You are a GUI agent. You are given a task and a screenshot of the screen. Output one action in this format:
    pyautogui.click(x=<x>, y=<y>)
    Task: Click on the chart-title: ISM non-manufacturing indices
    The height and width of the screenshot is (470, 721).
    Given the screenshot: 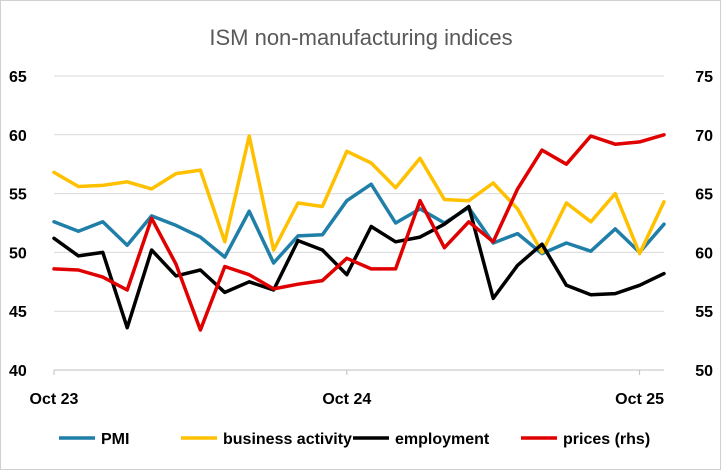 What is the action you would take?
    pyautogui.click(x=360, y=37)
    